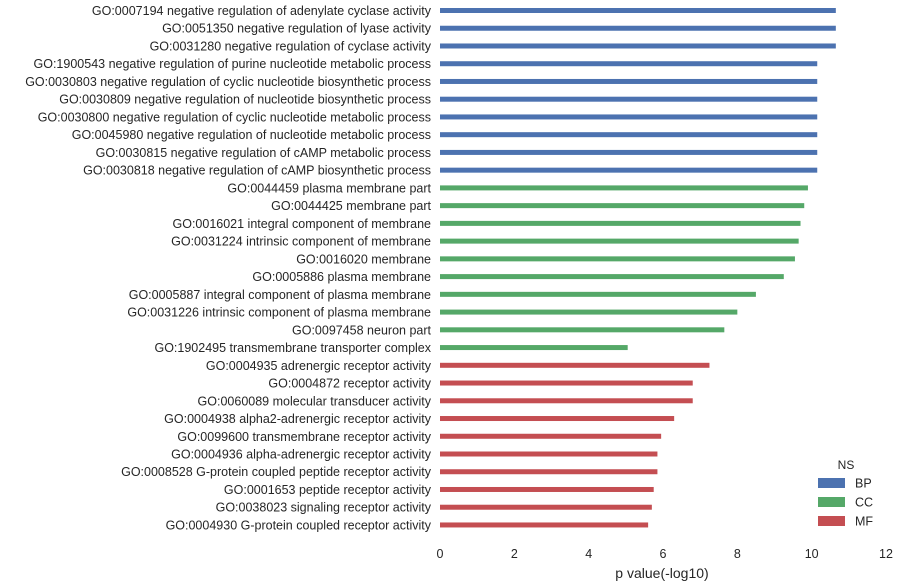 This screenshot has width=900, height=587. Describe the element at coordinates (349, 384) in the screenshot. I see `category-label: GO:0004872 receptor activity` at that location.